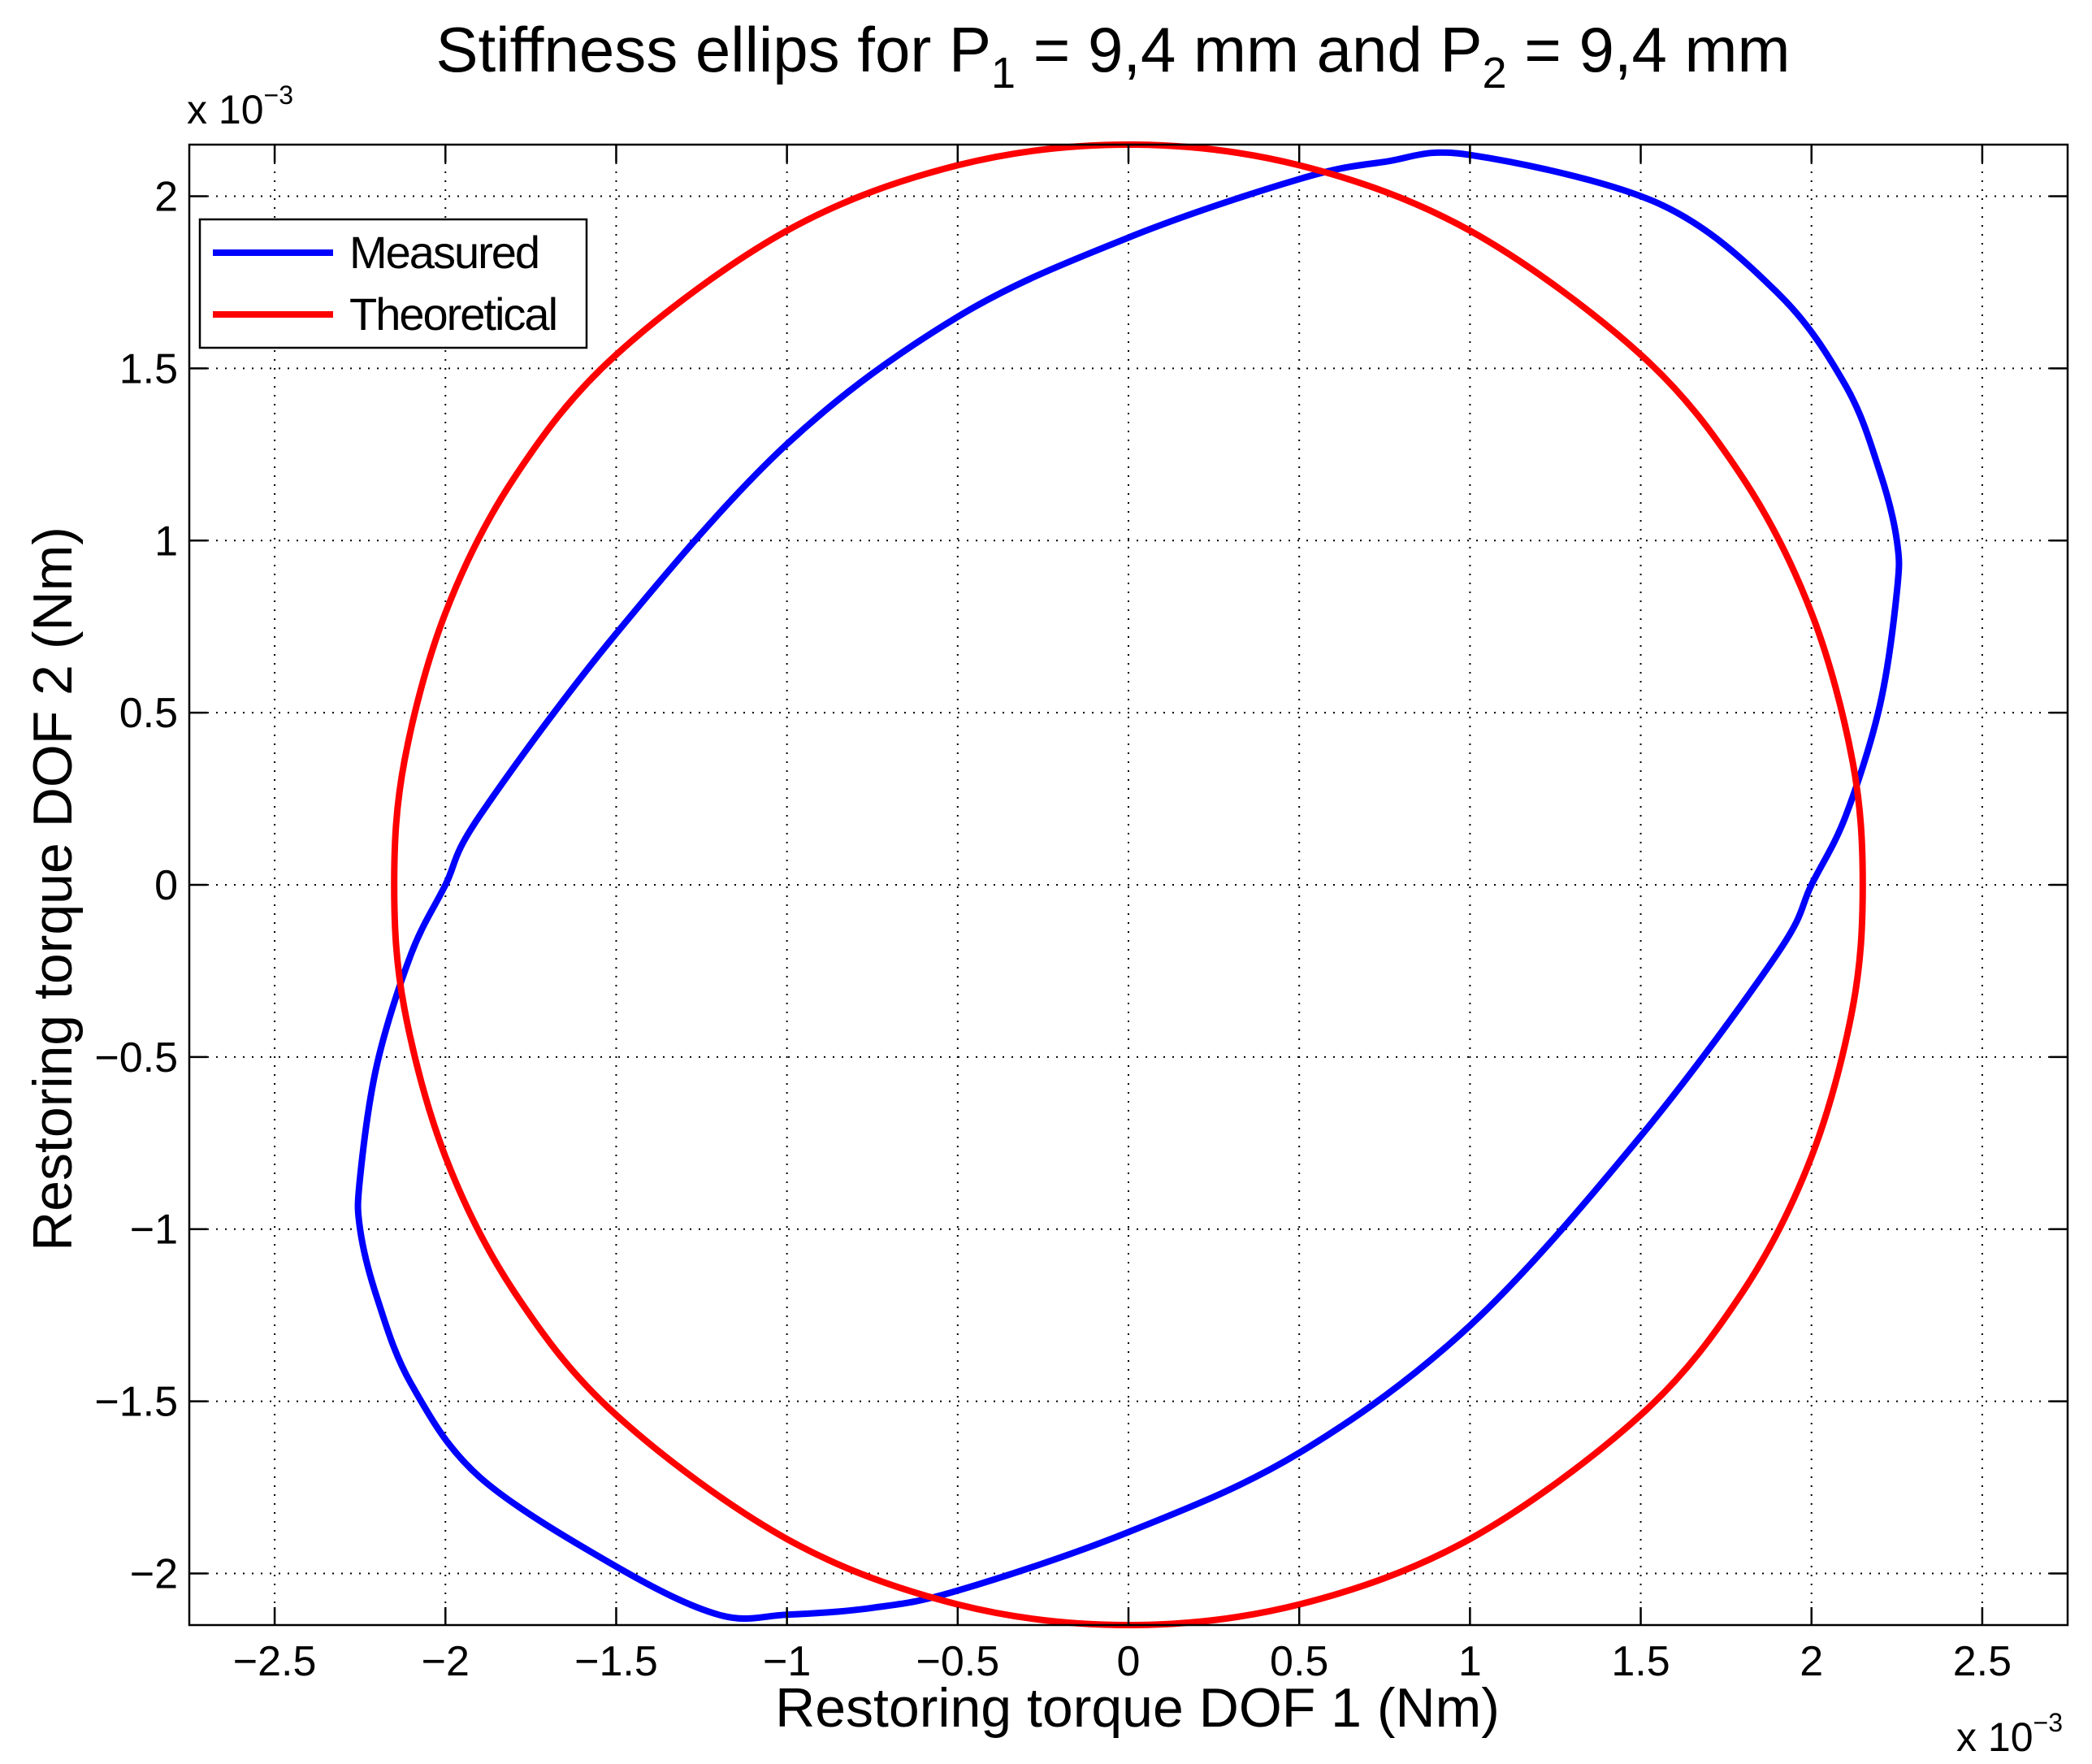 The height and width of the screenshot is (1764, 2092). Describe the element at coordinates (2048, 1722) in the screenshot. I see `x-axis-multiplier-exponent: −3` at that location.